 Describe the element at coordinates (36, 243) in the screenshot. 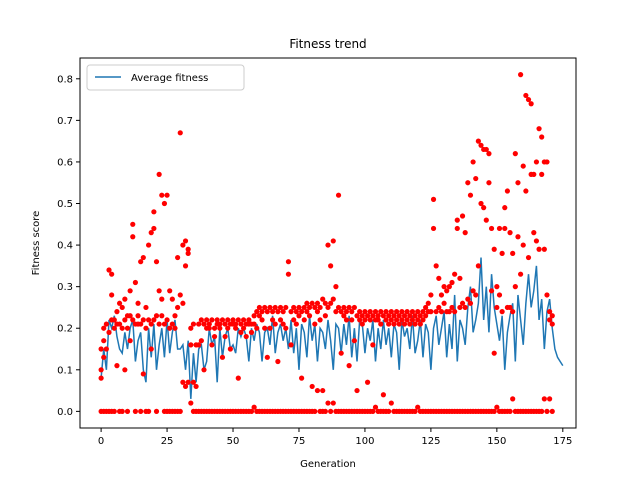

I see `y-axis-label: Fitness score` at that location.